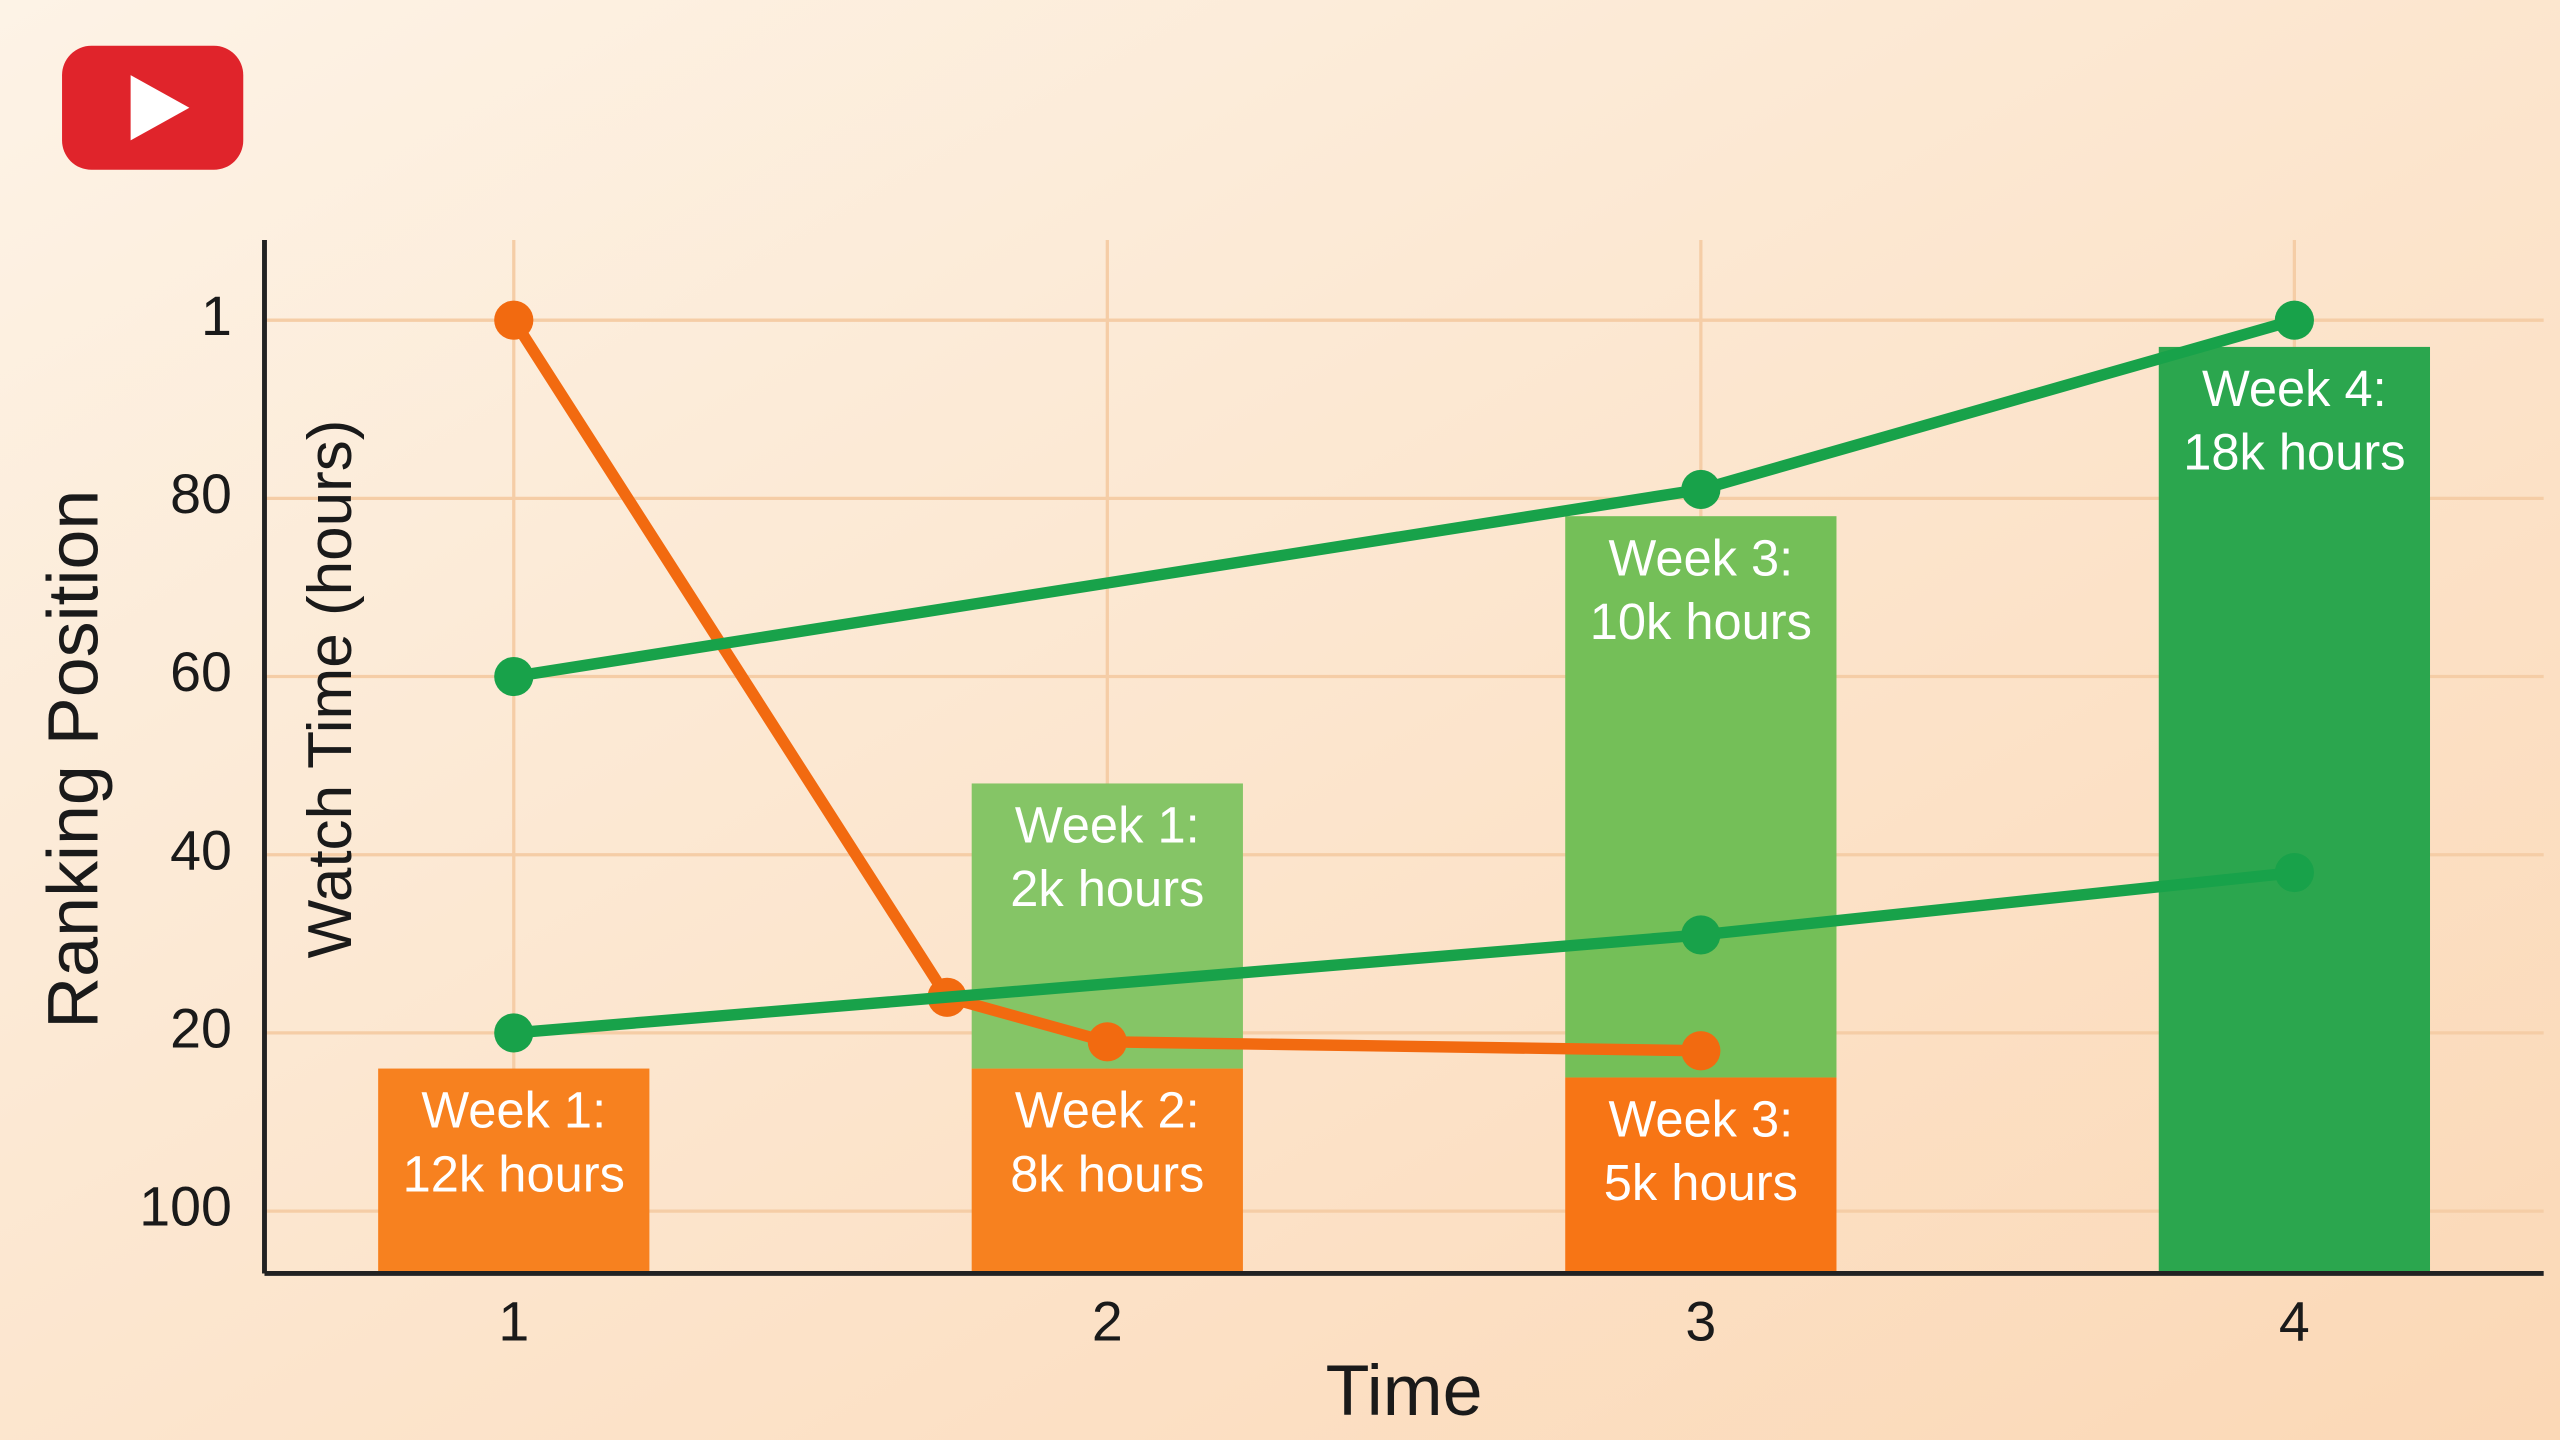 This screenshot has width=2560, height=1440. Describe the element at coordinates (2294, 1321) in the screenshot. I see `x-tick-label: 4` at that location.